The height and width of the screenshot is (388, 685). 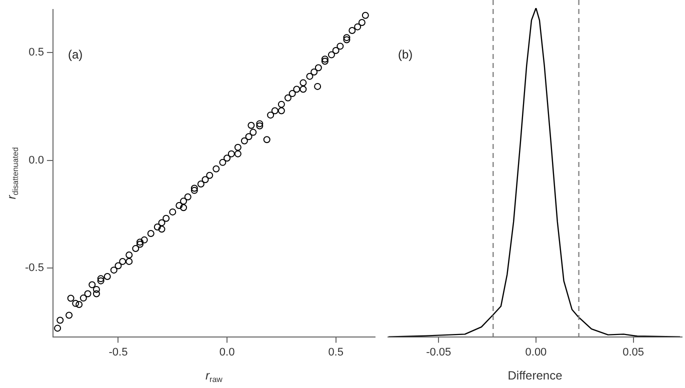 What do you see at coordinates (12, 173) in the screenshot?
I see `y-axis-title: rdisattenuated` at bounding box center [12, 173].